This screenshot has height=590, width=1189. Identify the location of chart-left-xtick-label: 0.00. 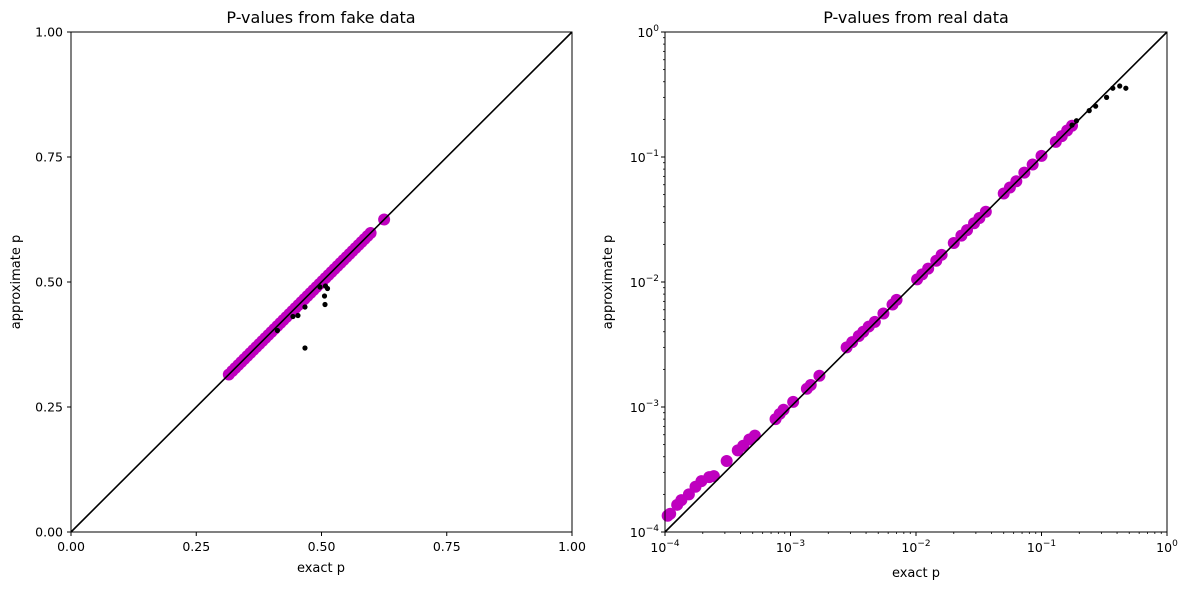
(71, 546).